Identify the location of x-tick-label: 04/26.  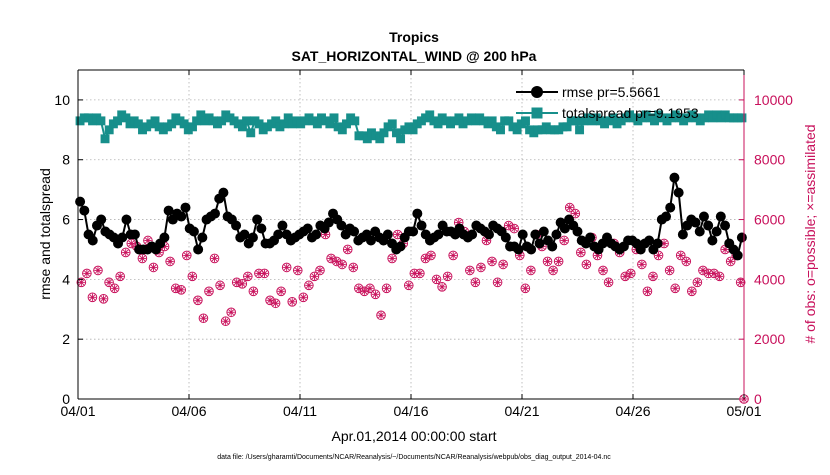
(632, 411).